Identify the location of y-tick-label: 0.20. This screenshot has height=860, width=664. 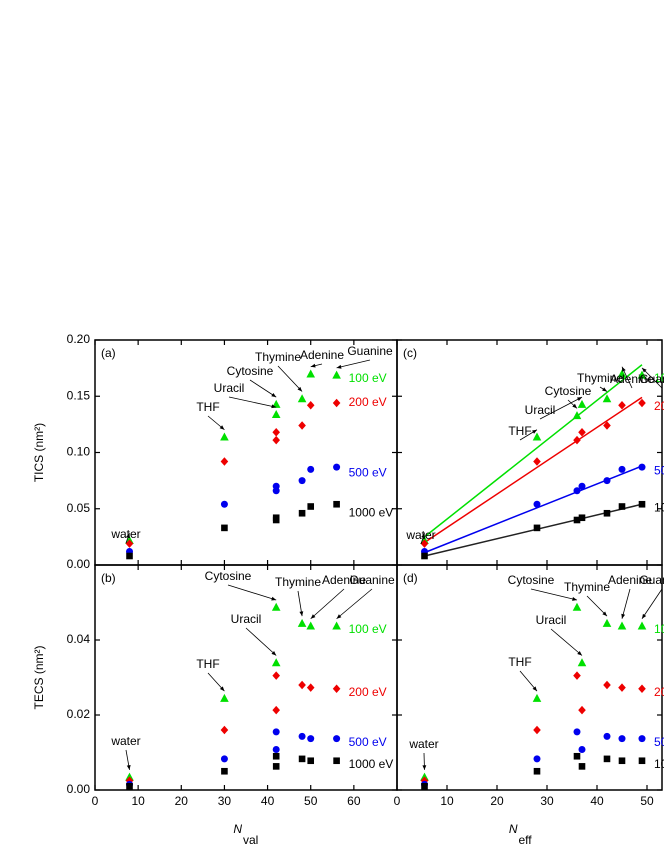
(79, 339).